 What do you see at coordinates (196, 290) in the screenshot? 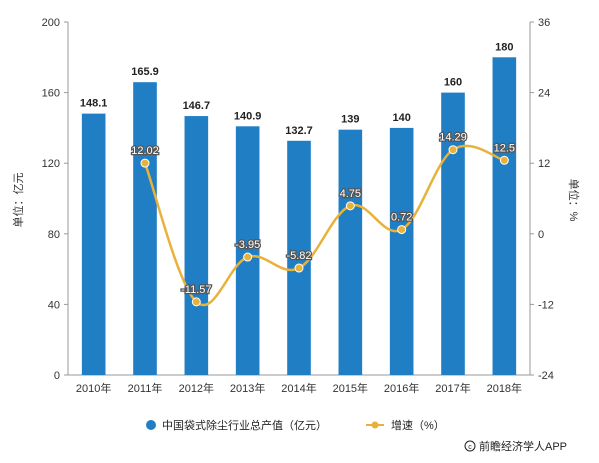
I see `line-value-label: -11.57` at bounding box center [196, 290].